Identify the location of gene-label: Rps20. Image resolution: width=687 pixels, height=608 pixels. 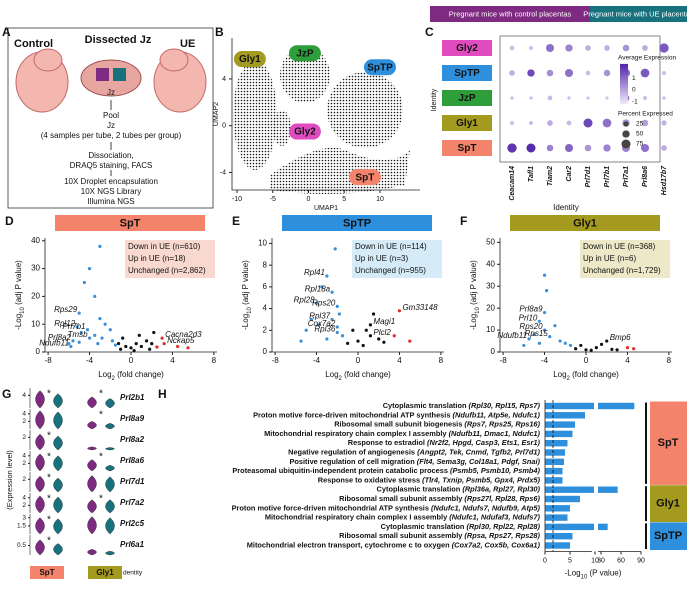
(324, 303).